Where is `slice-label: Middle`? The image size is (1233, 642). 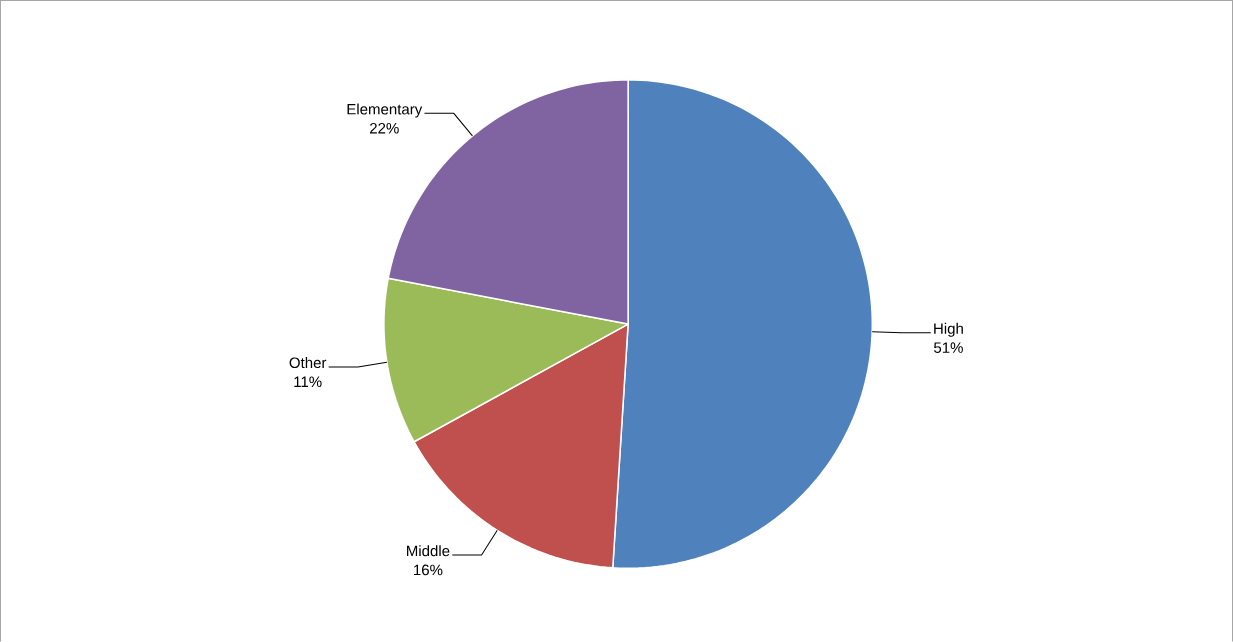
slice-label: Middle is located at coordinates (428, 551).